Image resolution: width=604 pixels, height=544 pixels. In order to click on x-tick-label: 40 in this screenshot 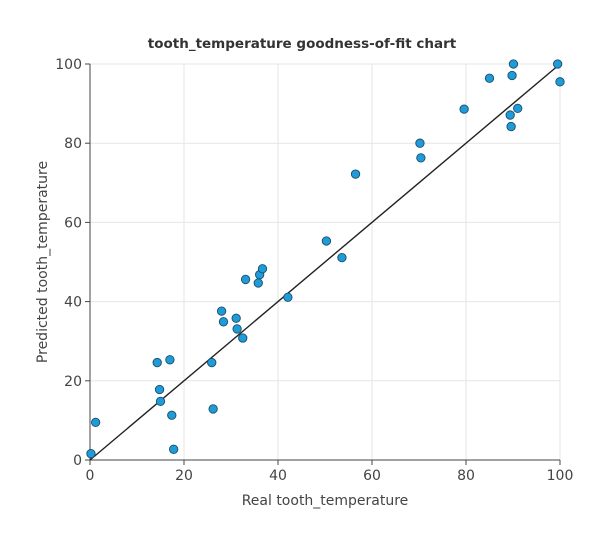, I will do `click(278, 476)`.